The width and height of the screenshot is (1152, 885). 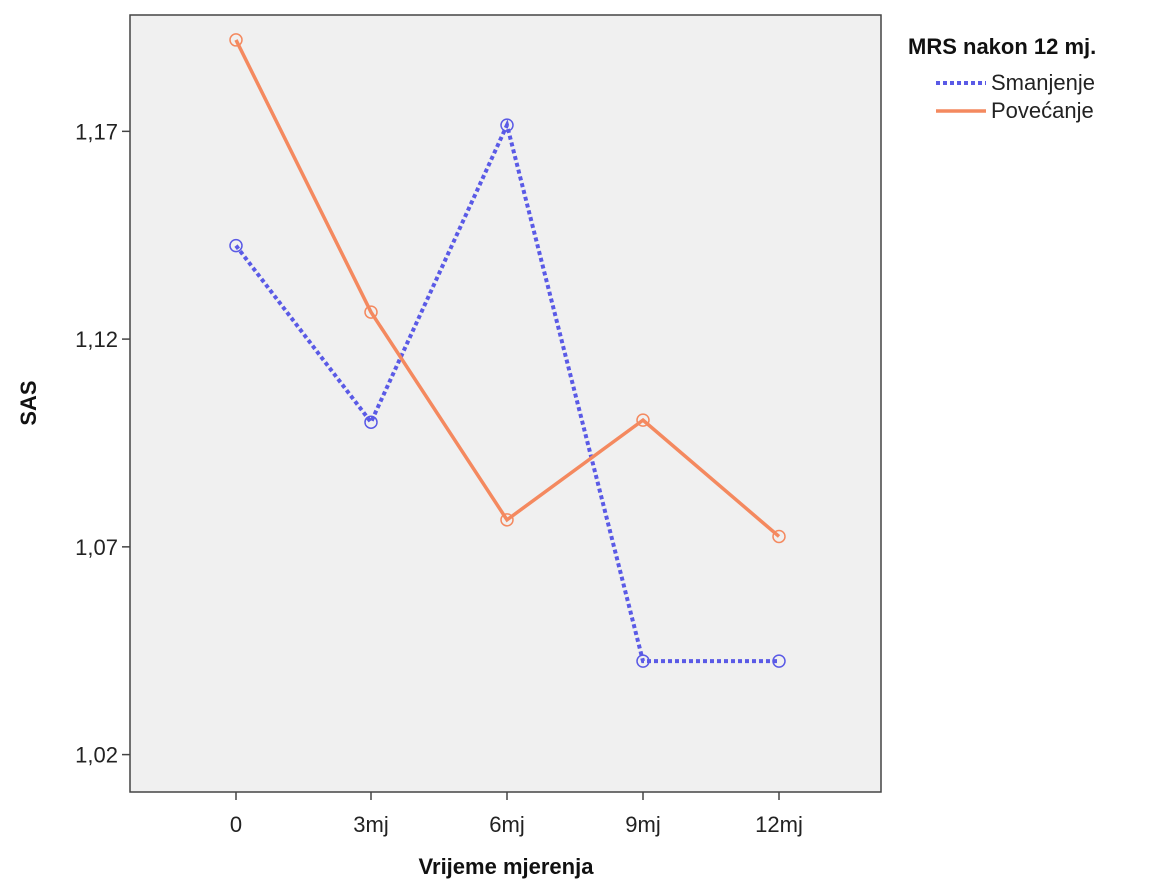 What do you see at coordinates (779, 824) in the screenshot?
I see `x-tick-label: 12mj` at bounding box center [779, 824].